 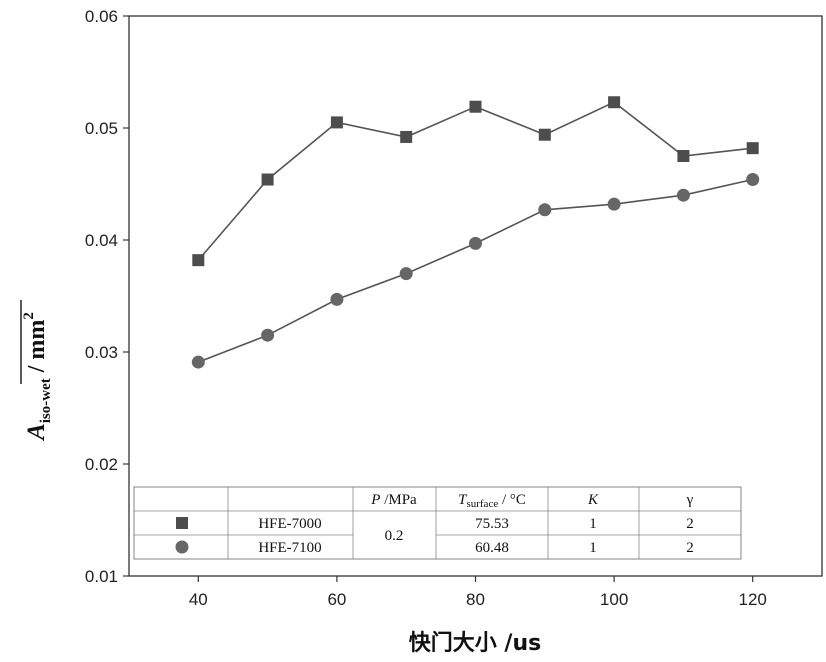 What do you see at coordinates (492, 501) in the screenshot?
I see `table-header-t: Tsurface / °C` at bounding box center [492, 501].